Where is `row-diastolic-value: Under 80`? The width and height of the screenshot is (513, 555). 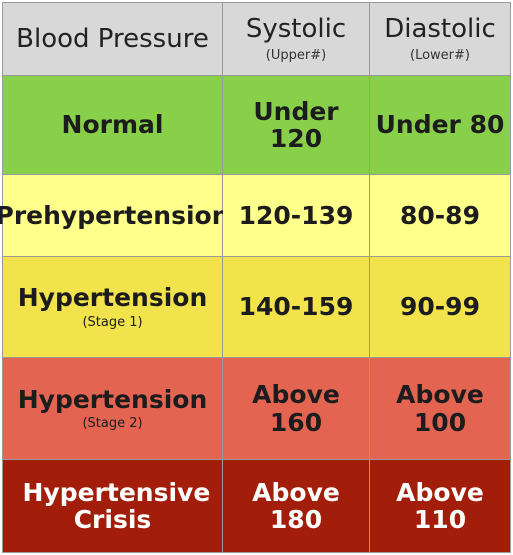
row-diastolic-value: Under 80 is located at coordinates (440, 125).